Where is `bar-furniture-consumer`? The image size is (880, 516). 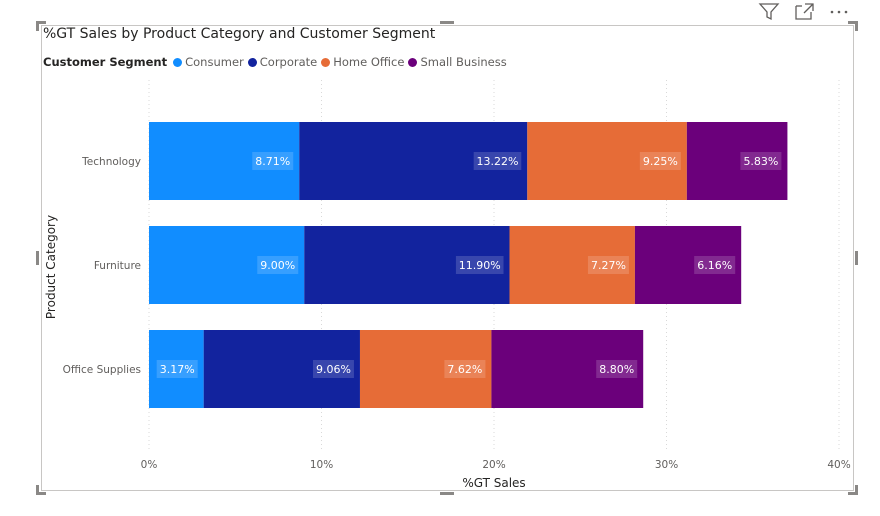
bar-furniture-consumer is located at coordinates (227, 265).